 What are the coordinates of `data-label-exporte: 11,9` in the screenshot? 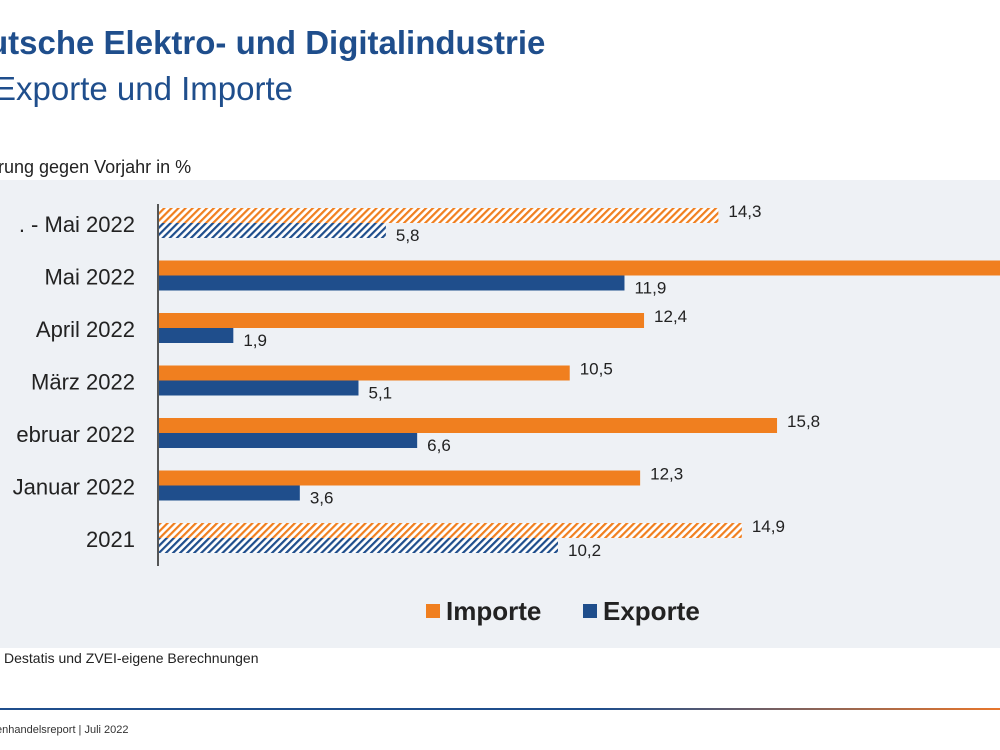 It's located at (650, 288).